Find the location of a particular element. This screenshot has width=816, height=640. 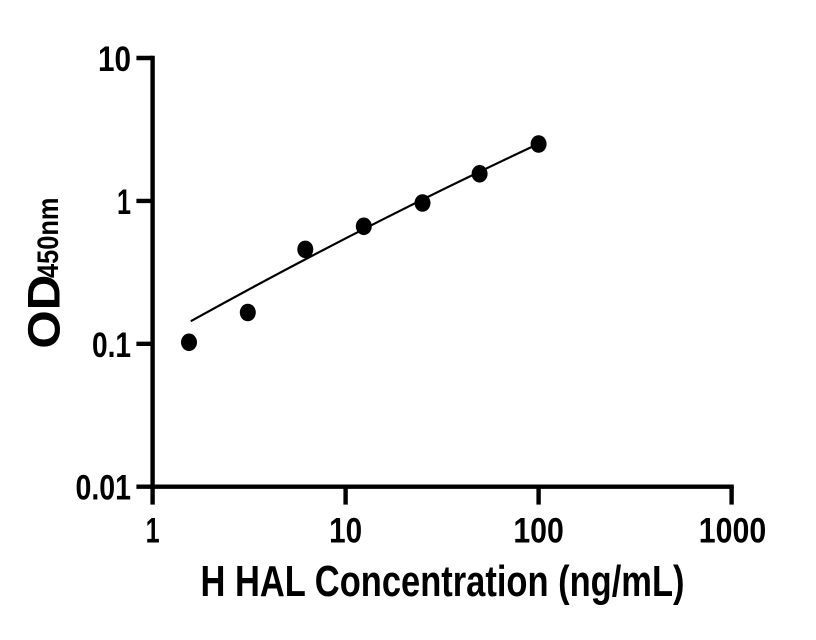

svg-text: 100 is located at coordinates (538, 531).